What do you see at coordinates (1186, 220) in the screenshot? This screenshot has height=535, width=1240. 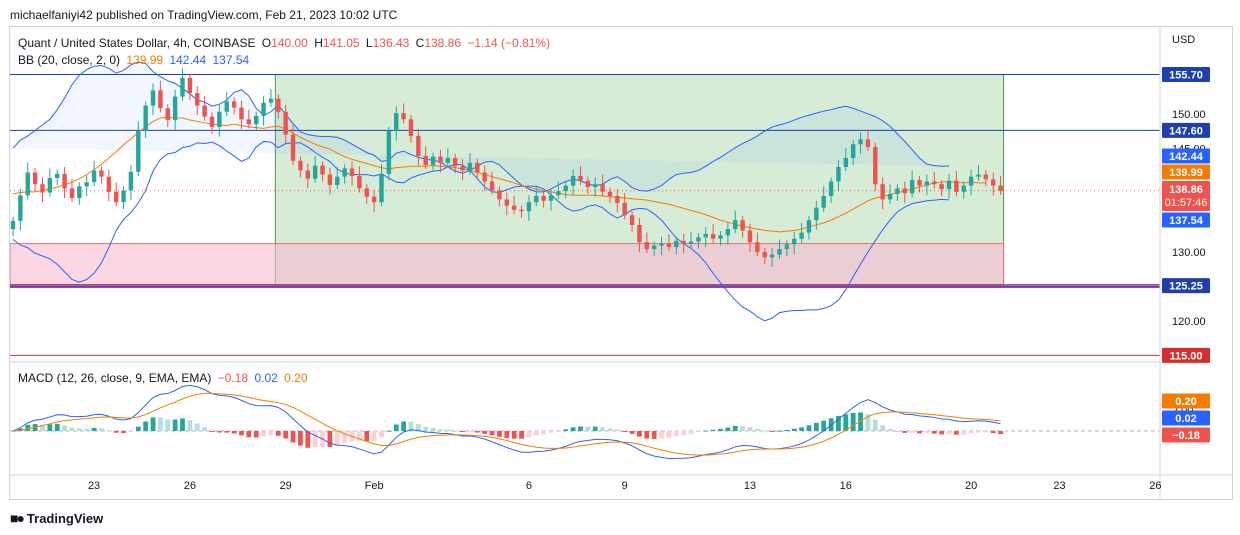 I see `bb-lower-tag: 137.54` at bounding box center [1186, 220].